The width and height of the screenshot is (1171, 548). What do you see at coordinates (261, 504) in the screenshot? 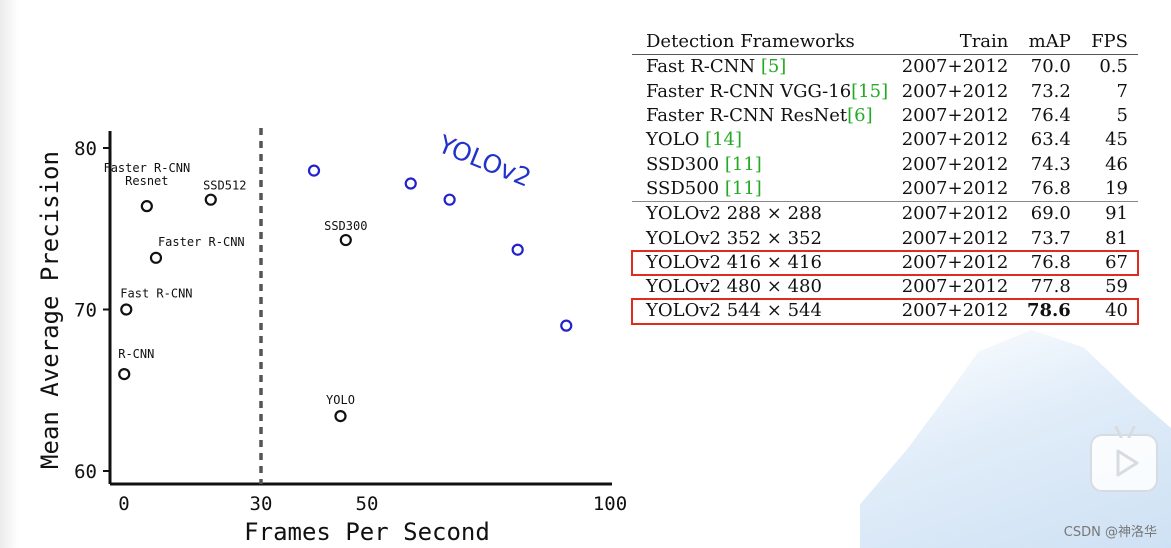
I see `x-tick-label: 30` at bounding box center [261, 504].